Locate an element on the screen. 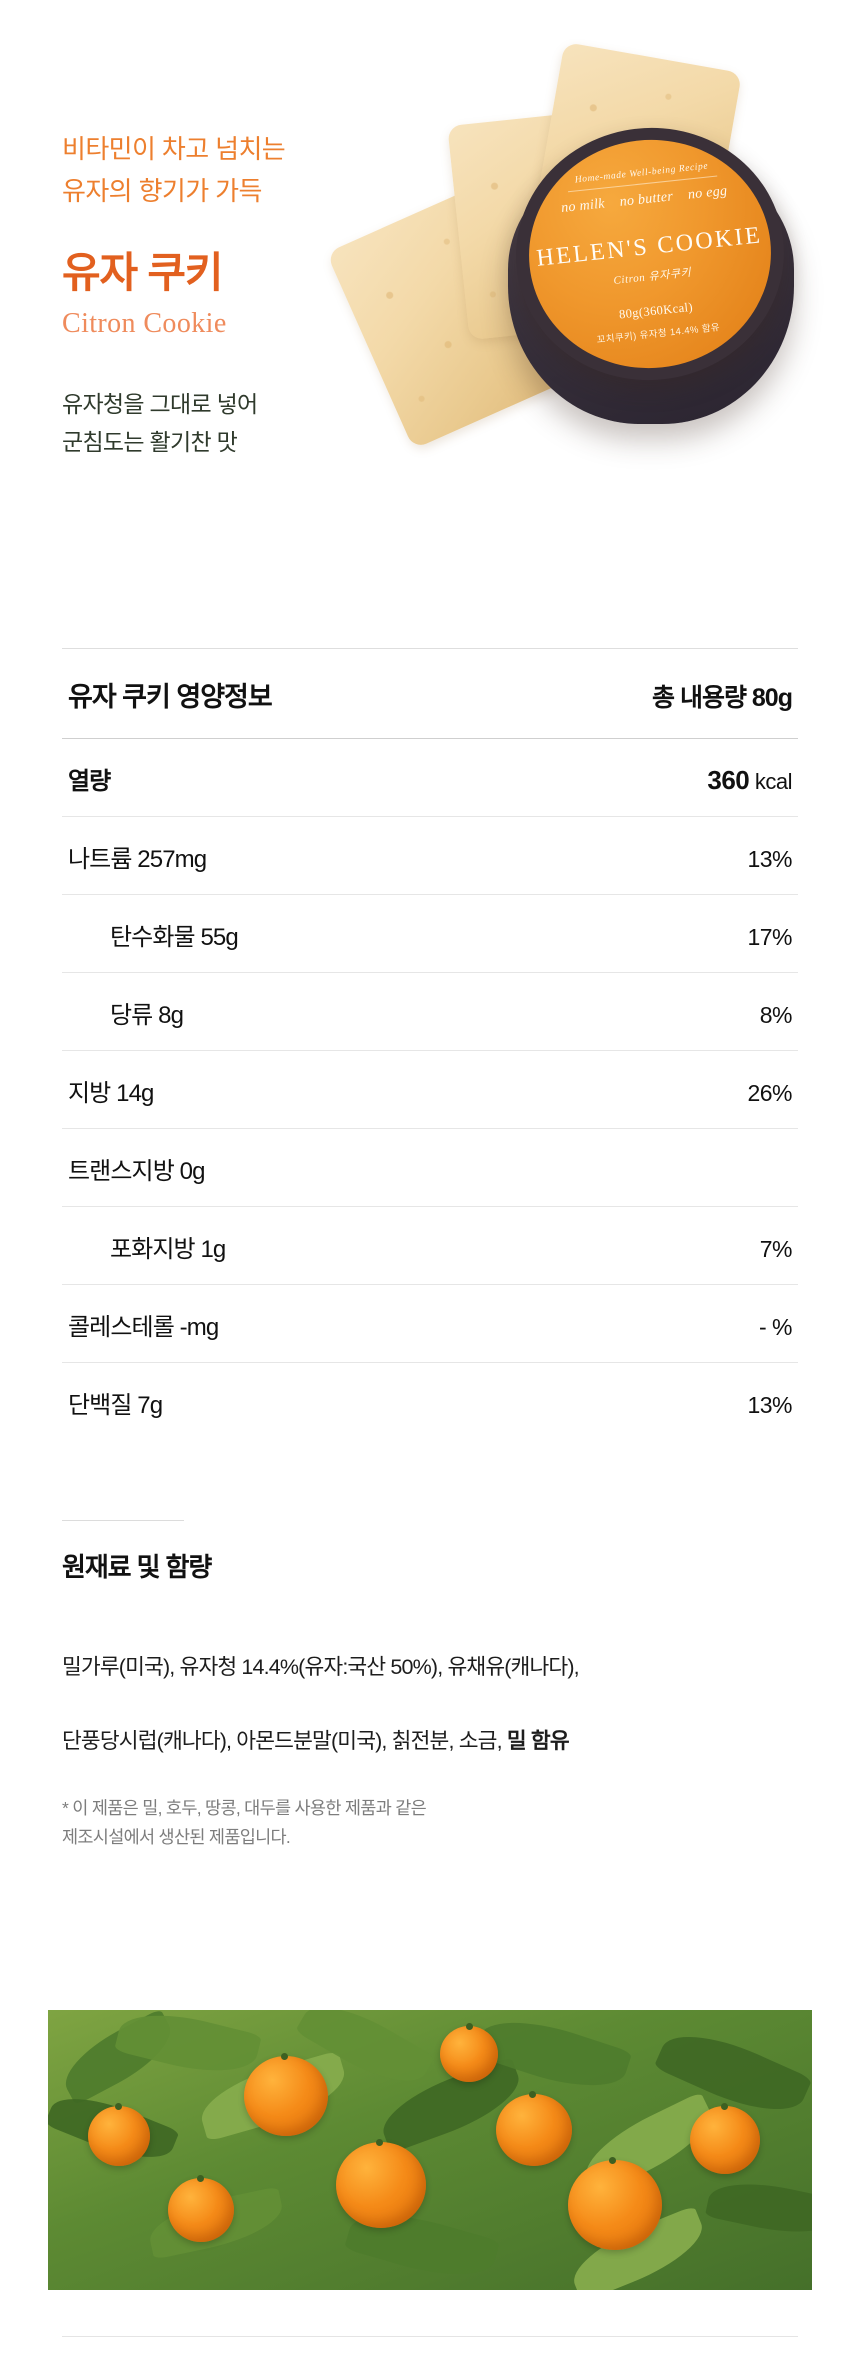  citrus-orchard-photo is located at coordinates (430, 2150).